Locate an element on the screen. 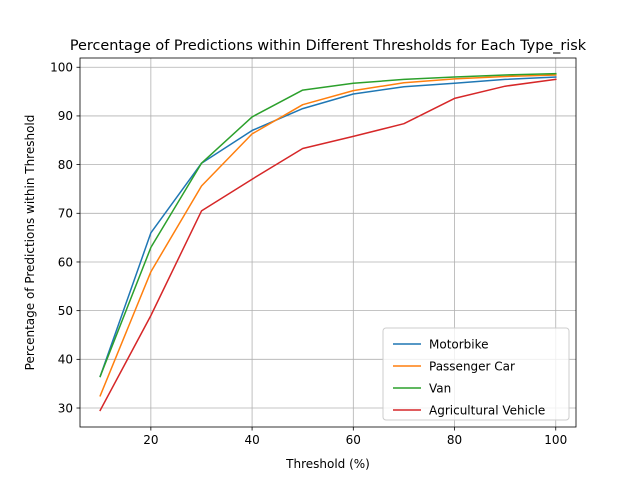  x-axis-label: Threshold (%) is located at coordinates (327, 464).